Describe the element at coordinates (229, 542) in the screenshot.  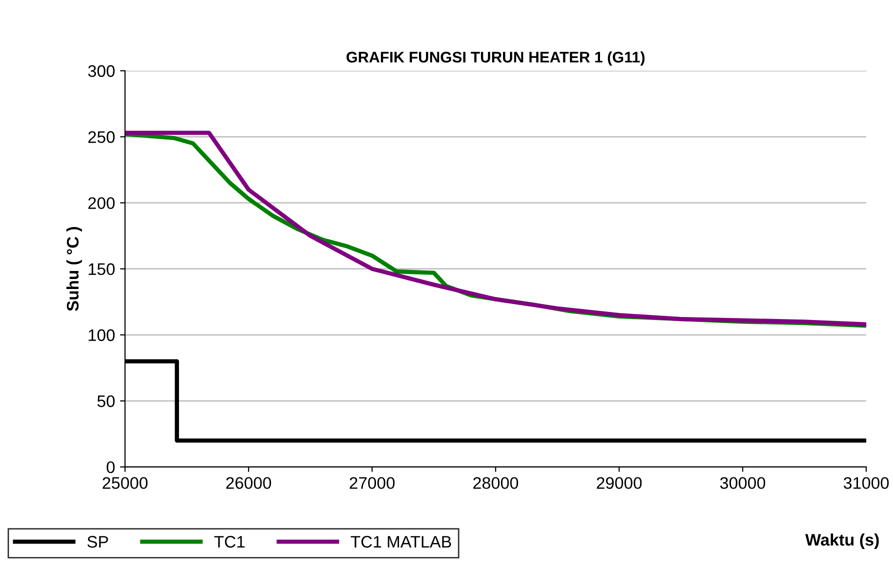
I see `legend-label: TC1` at that location.